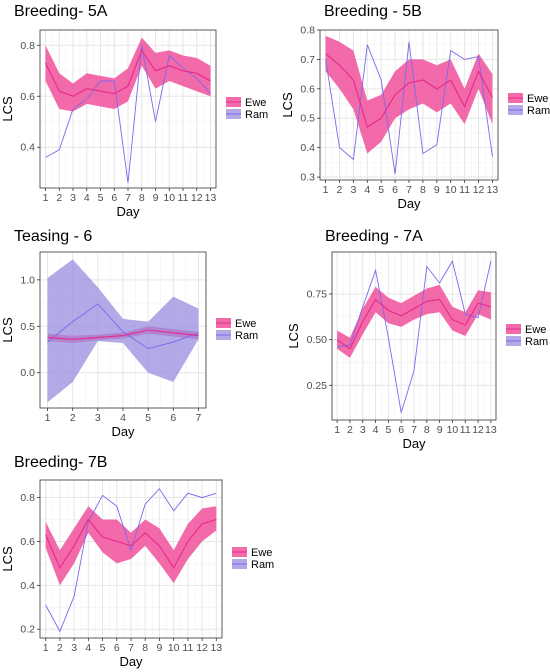 The height and width of the screenshot is (672, 550). I want to click on chart-title: Breeding- 5A, so click(61, 11).